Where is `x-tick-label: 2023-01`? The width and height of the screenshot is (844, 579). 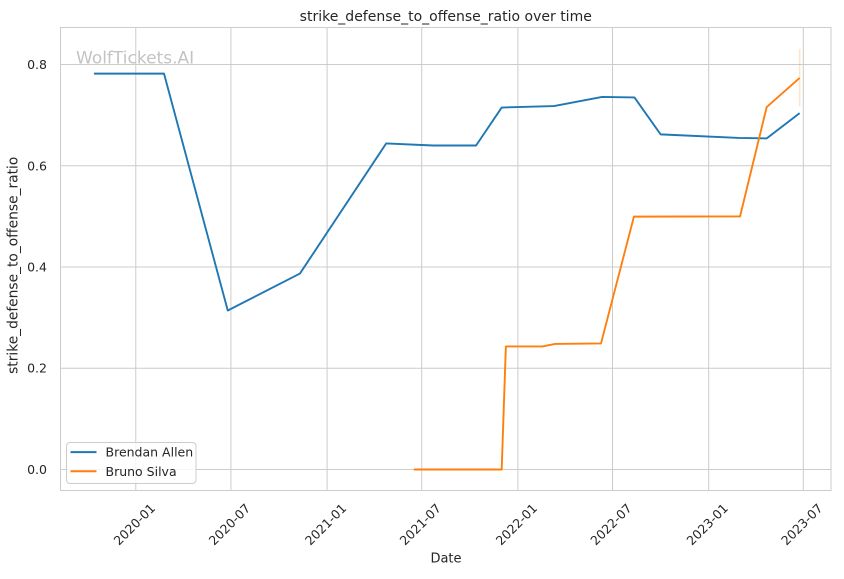 x-tick-label: 2023-01 is located at coordinates (707, 525).